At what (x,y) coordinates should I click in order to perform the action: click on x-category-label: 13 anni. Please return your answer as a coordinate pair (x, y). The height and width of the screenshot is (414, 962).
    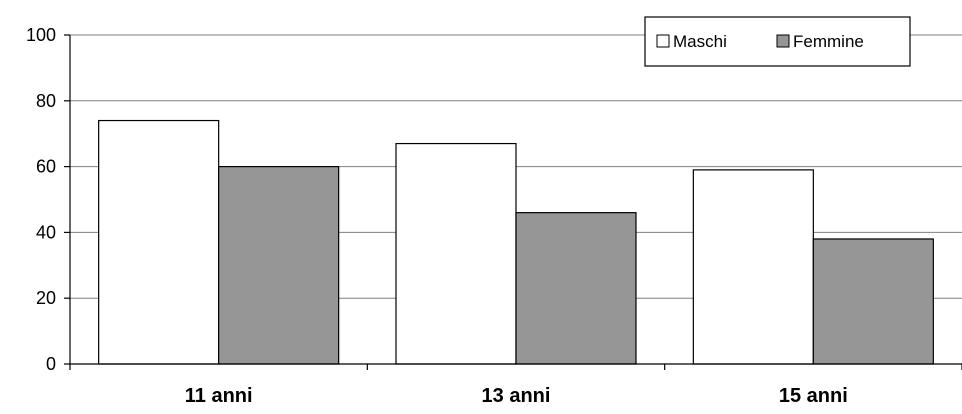
    Looking at the image, I should click on (516, 396).